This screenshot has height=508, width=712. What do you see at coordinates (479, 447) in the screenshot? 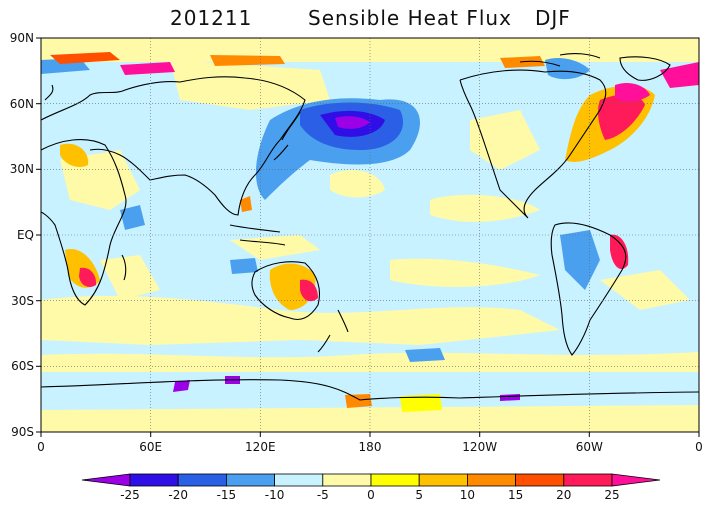
I see `lon-label: 120W` at bounding box center [479, 447].